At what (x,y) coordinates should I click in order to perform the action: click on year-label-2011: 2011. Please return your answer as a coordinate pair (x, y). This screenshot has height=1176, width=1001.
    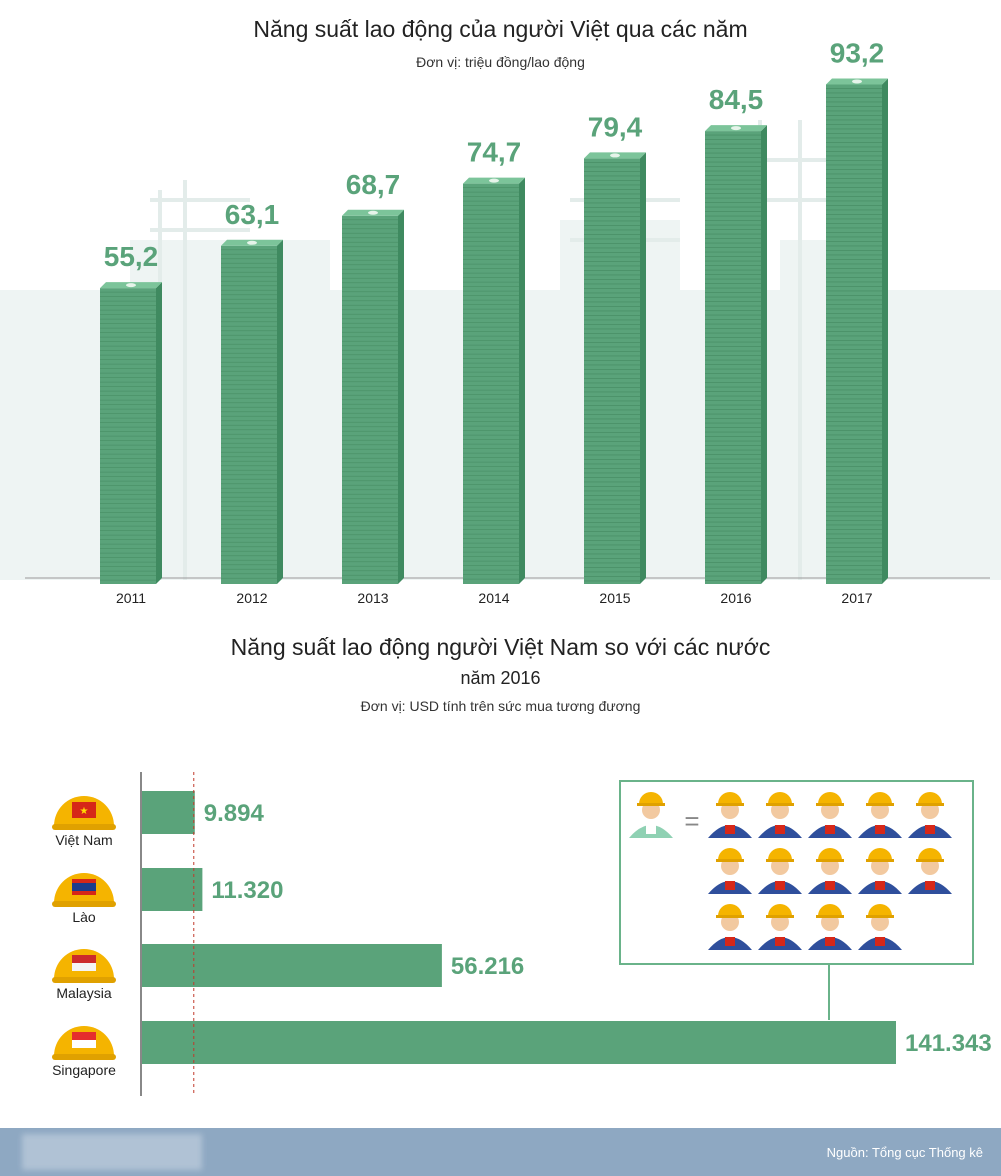
    Looking at the image, I should click on (131, 598).